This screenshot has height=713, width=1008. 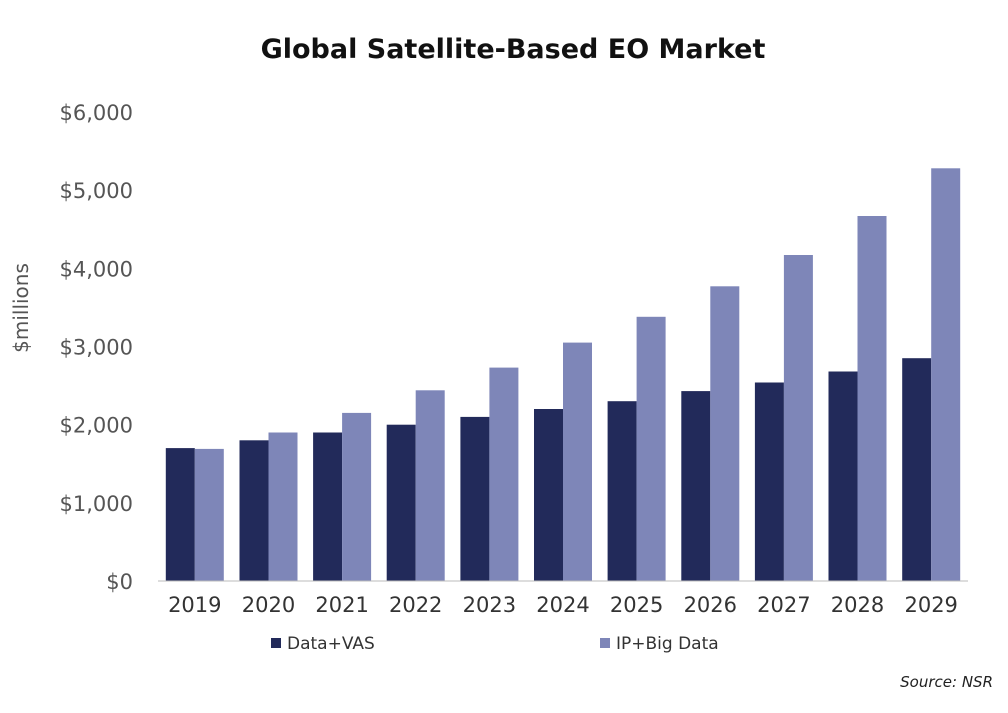 What do you see at coordinates (872, 398) in the screenshot?
I see `bar-ip-big-data-2028` at bounding box center [872, 398].